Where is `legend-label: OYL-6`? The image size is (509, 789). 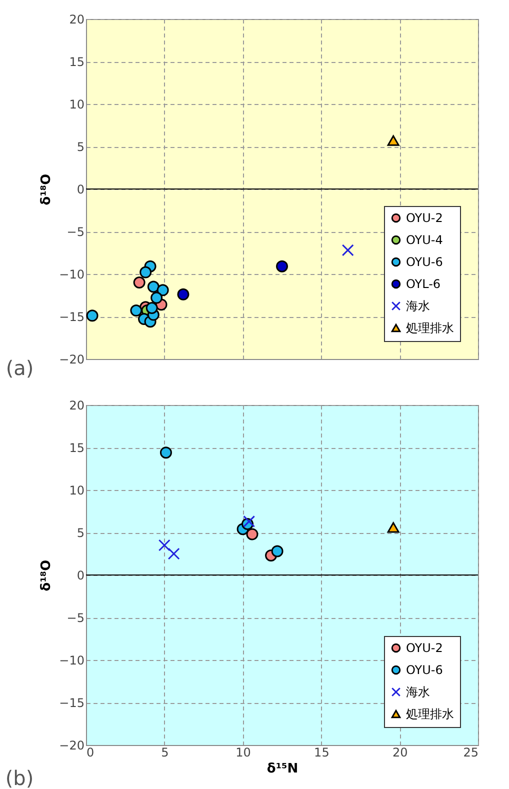
legend-label: OYL-6 is located at coordinates (423, 284).